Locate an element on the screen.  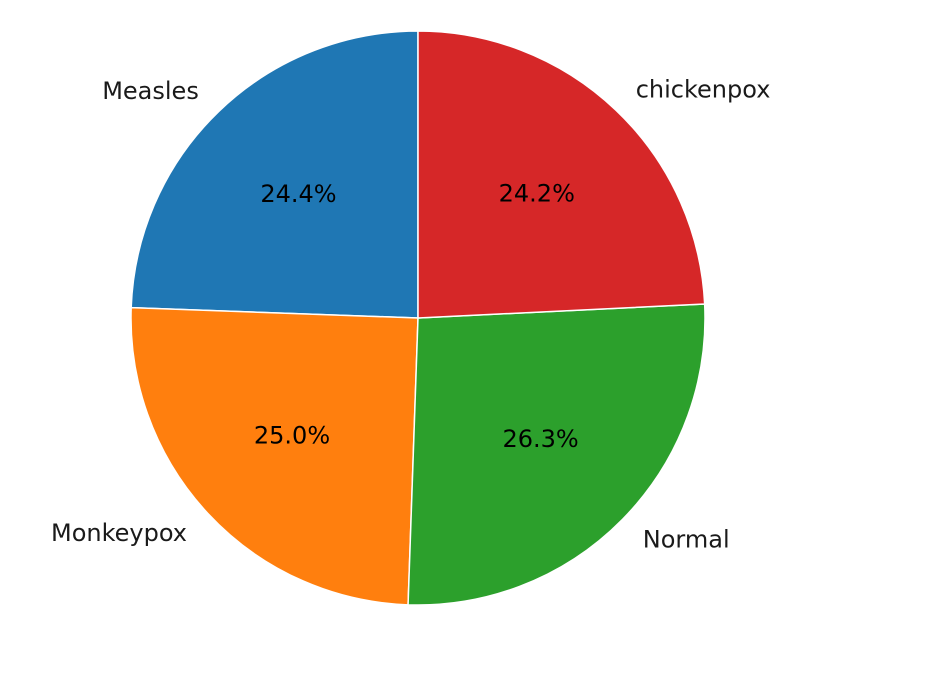
pie-percent-label: 25.0% is located at coordinates (292, 435).